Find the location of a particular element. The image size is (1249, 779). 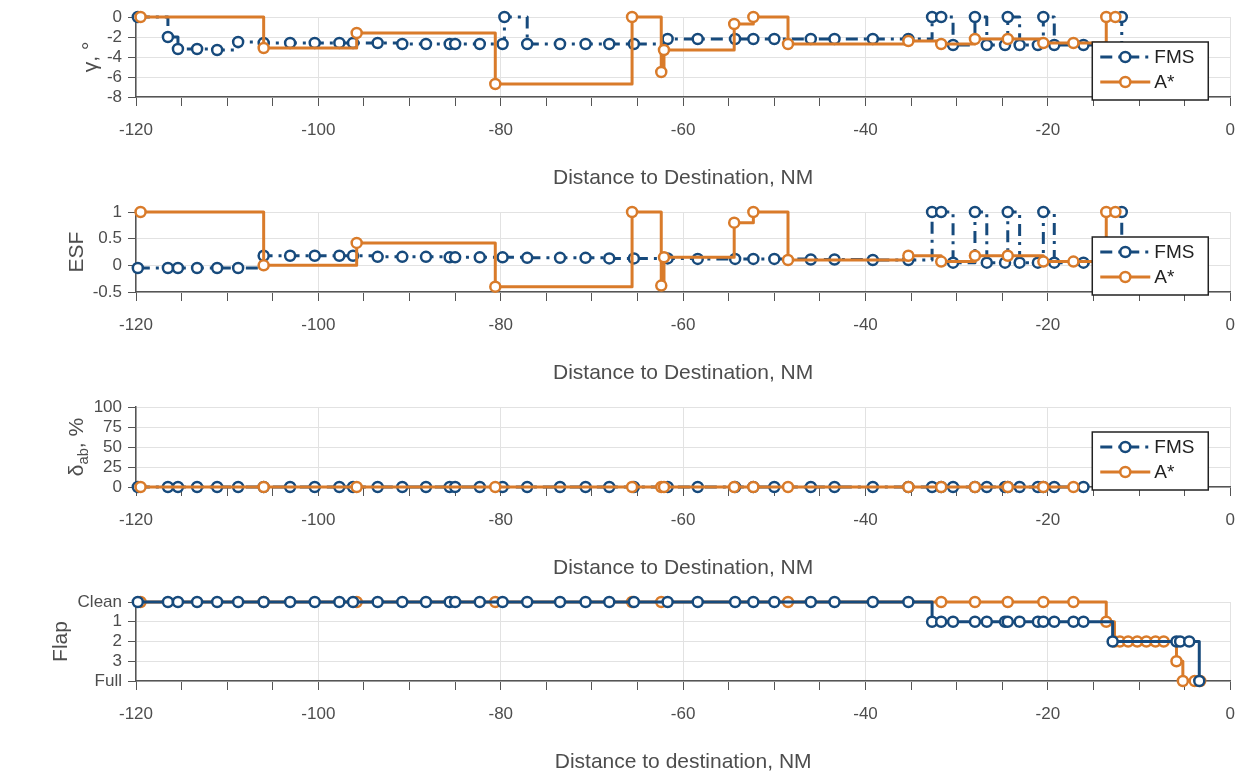

y-tick-label: 50 is located at coordinates (112, 446).